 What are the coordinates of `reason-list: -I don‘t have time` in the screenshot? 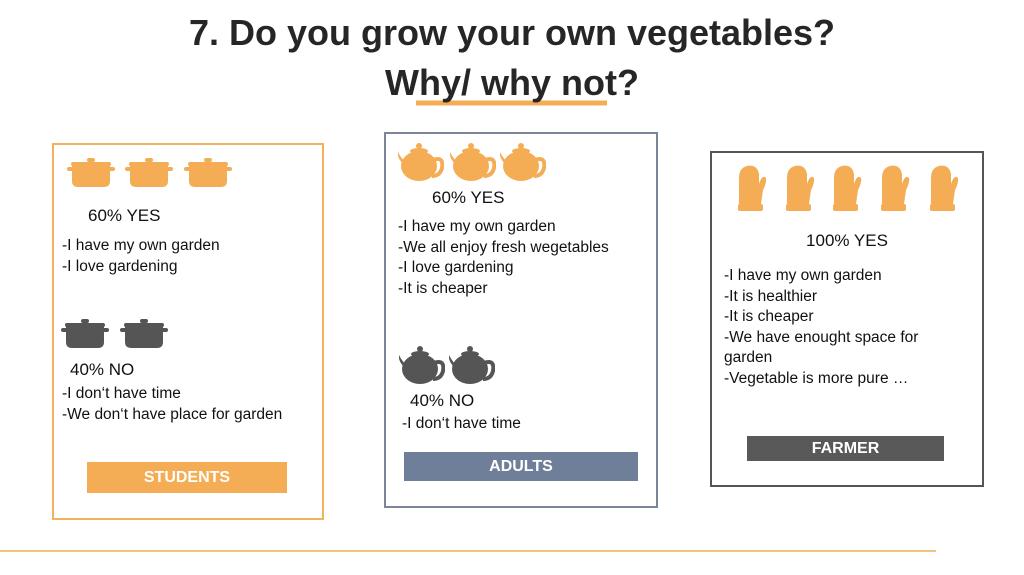 It's located at (461, 424).